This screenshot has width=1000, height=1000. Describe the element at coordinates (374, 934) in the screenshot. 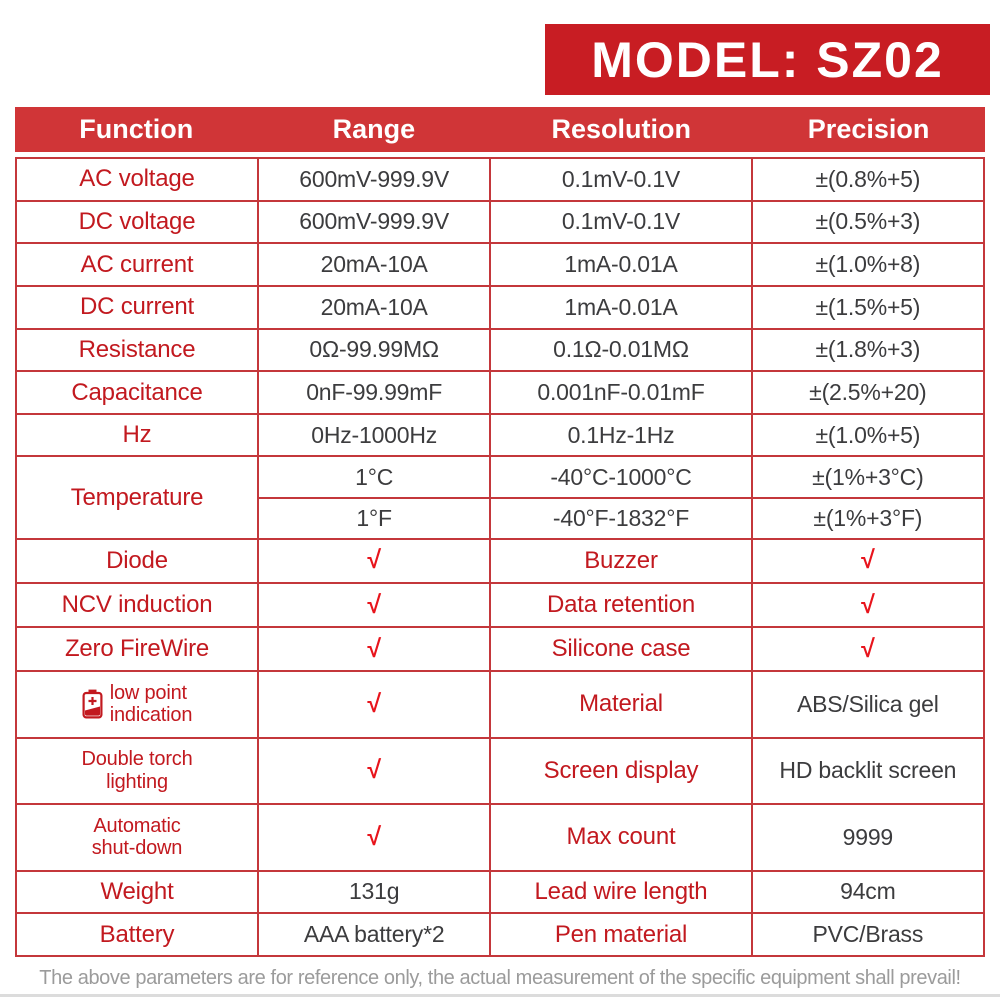

I see `cell-range: AAA battery*2` at that location.